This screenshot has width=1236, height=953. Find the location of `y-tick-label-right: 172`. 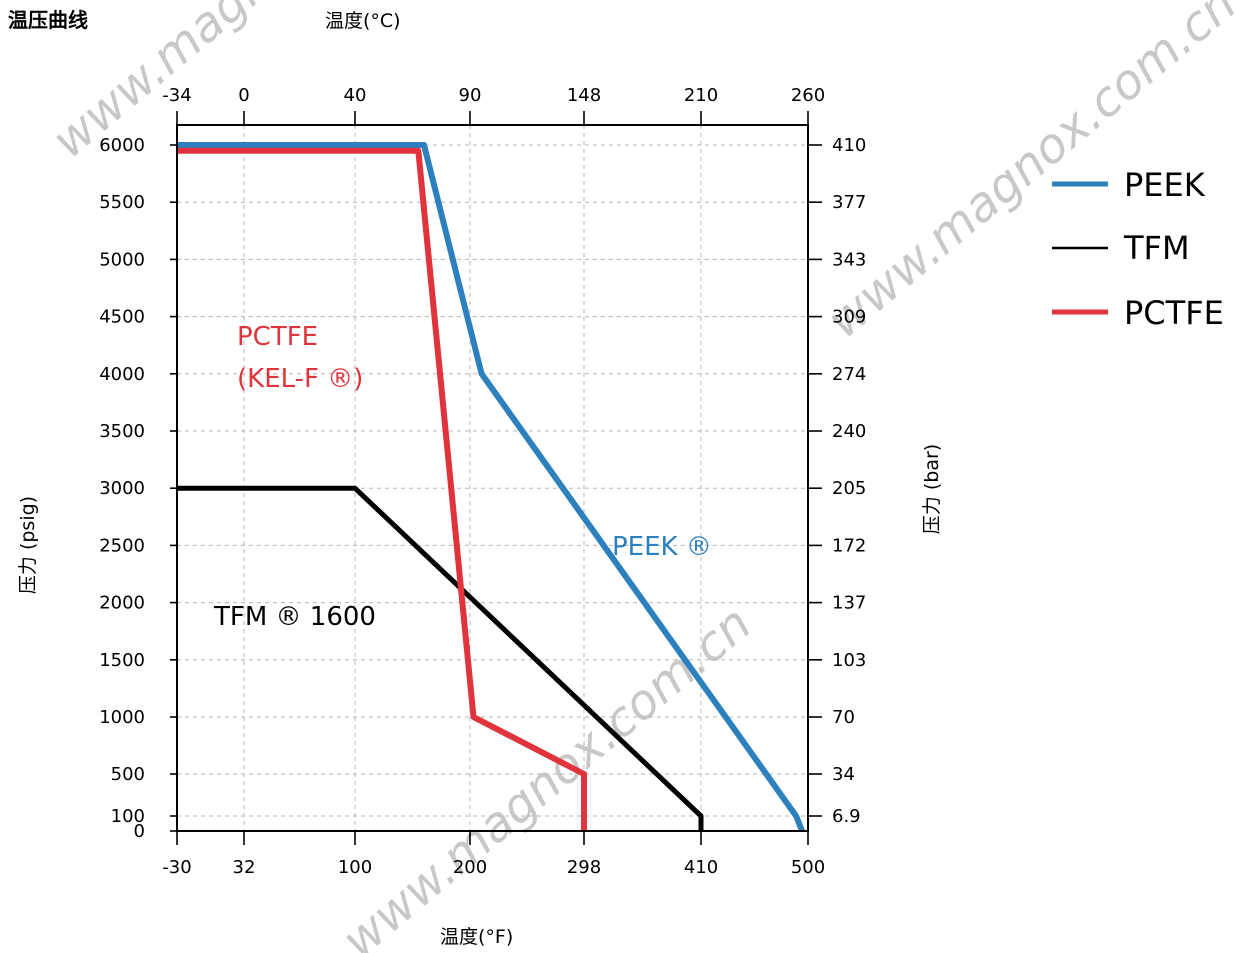

y-tick-label-right: 172 is located at coordinates (849, 545).